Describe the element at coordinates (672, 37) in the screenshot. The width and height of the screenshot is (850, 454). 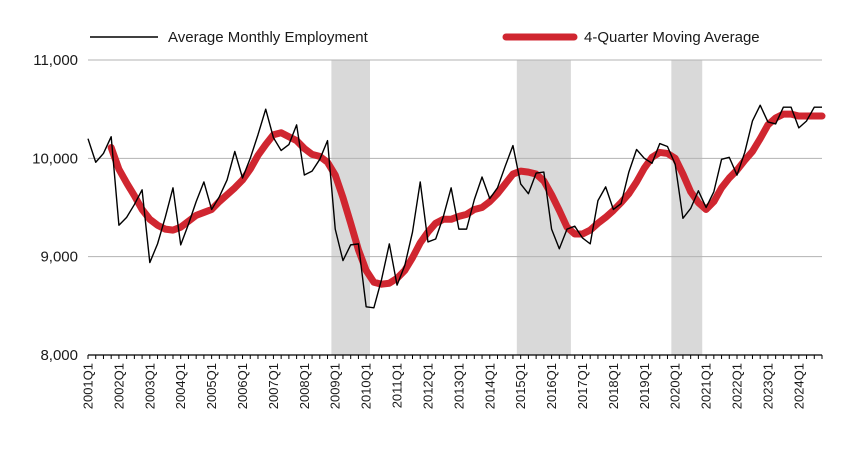
I see `legend-label-moving-average: 4-Quarter Moving Average` at that location.